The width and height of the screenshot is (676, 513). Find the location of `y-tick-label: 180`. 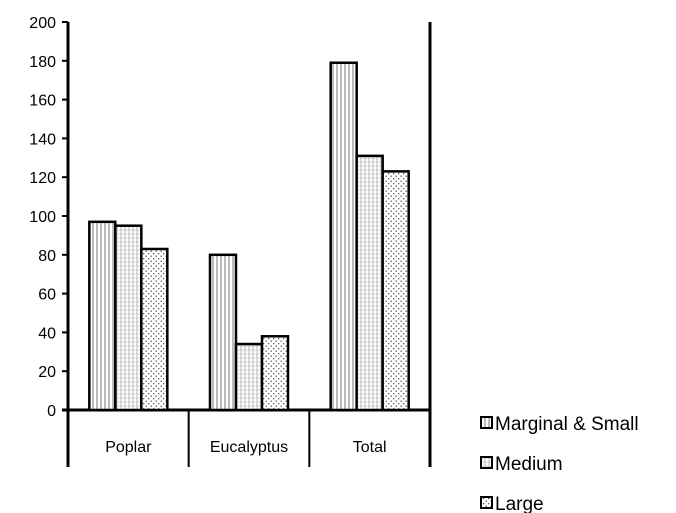

y-tick-label: 180 is located at coordinates (42, 62).